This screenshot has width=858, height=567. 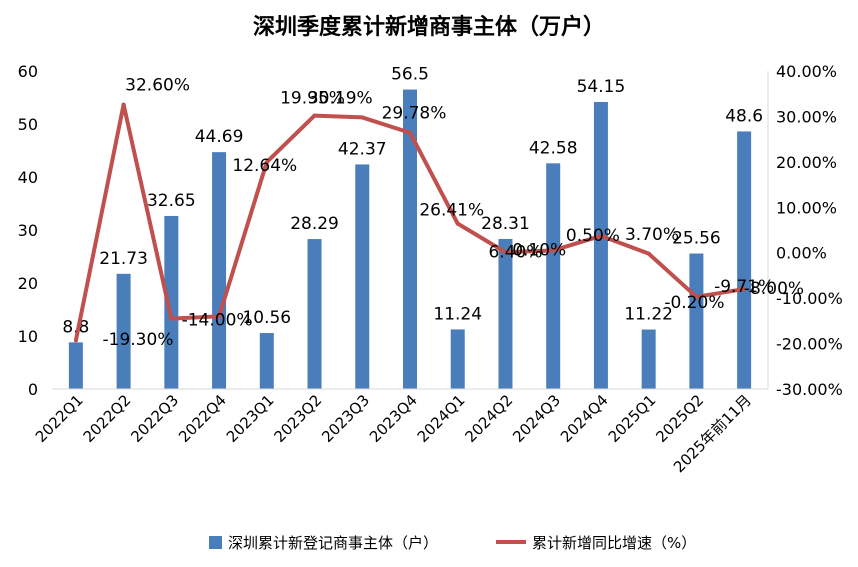 What do you see at coordinates (410, 75) in the screenshot?
I see `bar-data-label: 56.5` at bounding box center [410, 75].